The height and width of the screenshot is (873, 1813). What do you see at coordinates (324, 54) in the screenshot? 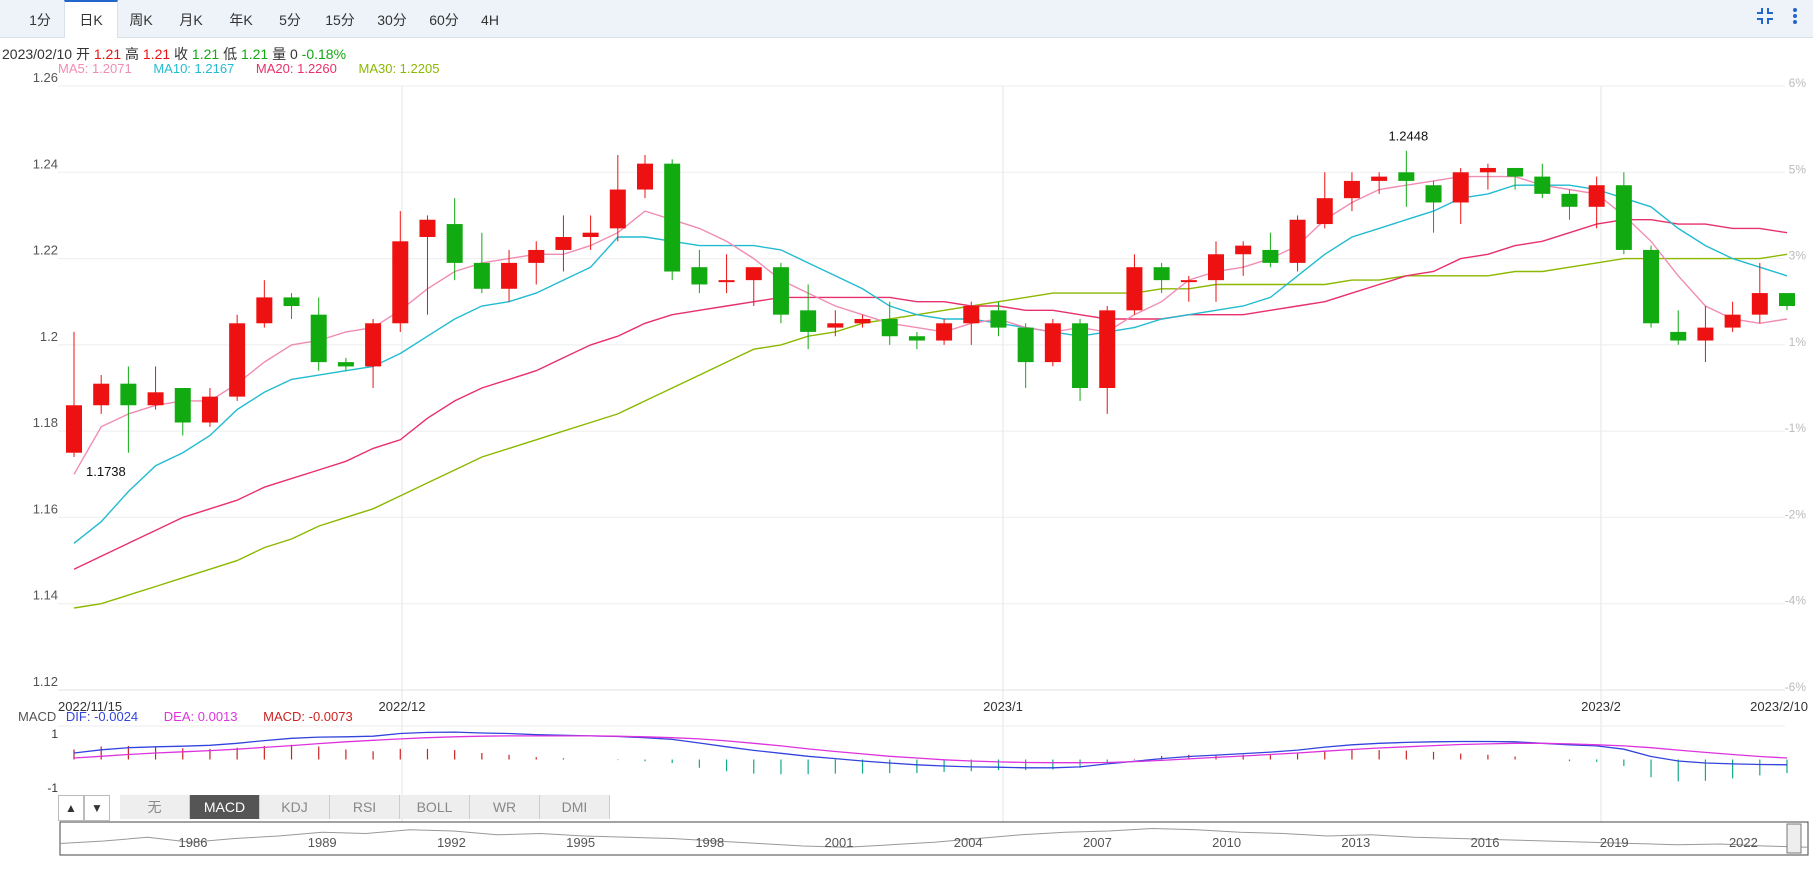
I see `change-value: -0.18%` at bounding box center [324, 54].